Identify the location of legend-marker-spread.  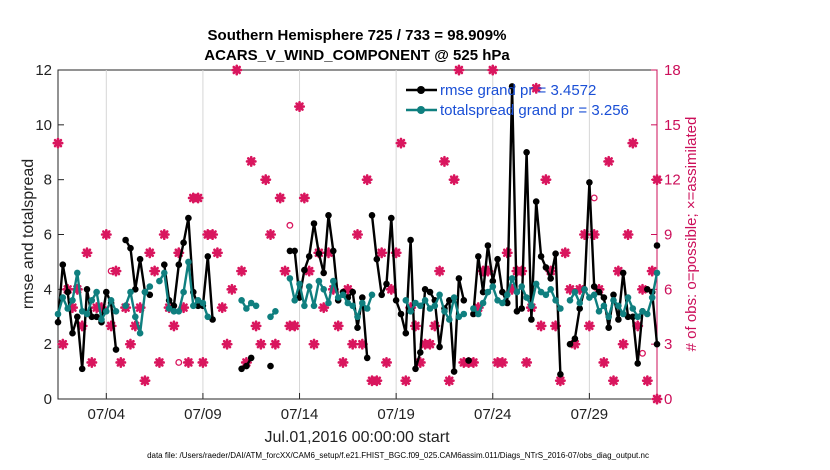
(421, 110).